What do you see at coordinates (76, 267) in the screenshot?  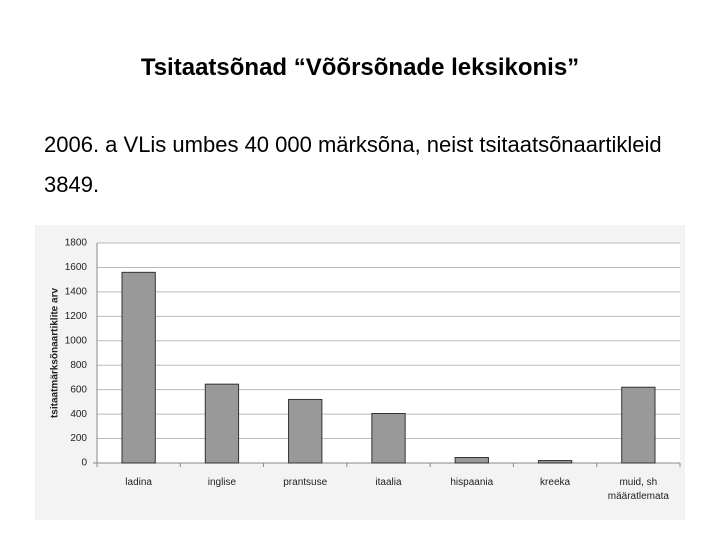 I see `y-tick-label: 1600` at bounding box center [76, 267].